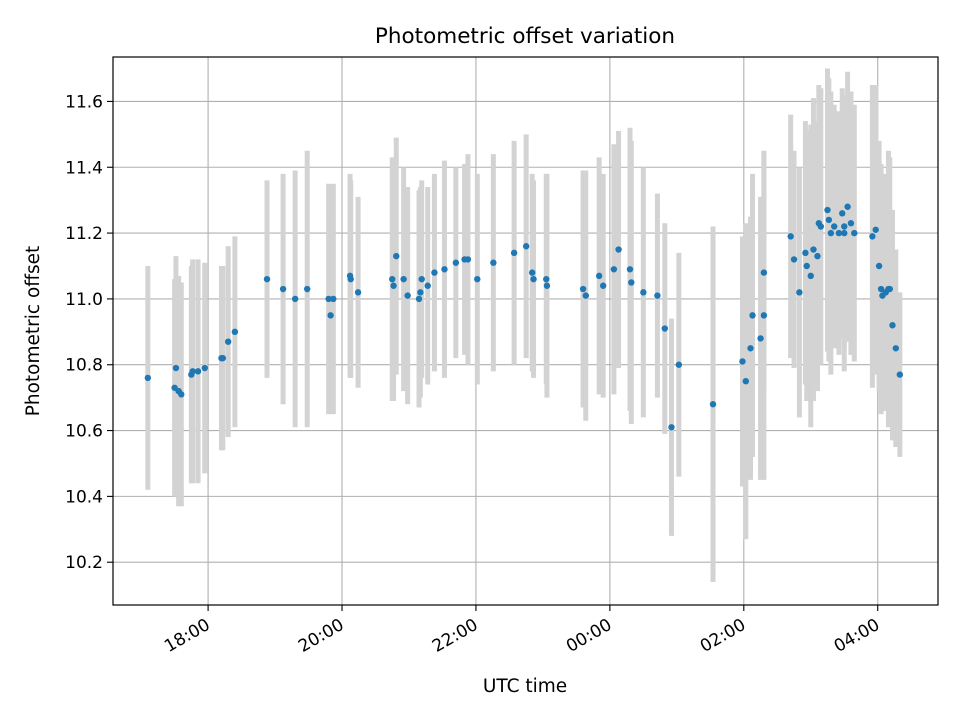 The image size is (960, 724). I want to click on y-tick-label: 11.4, so click(84, 168).